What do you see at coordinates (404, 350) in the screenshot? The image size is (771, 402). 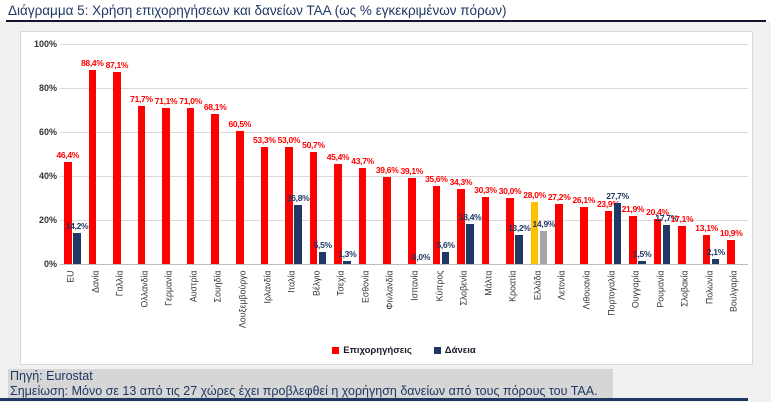 I see `chart-legend: Επιχορηγήσεις Δάνεια` at bounding box center [404, 350].